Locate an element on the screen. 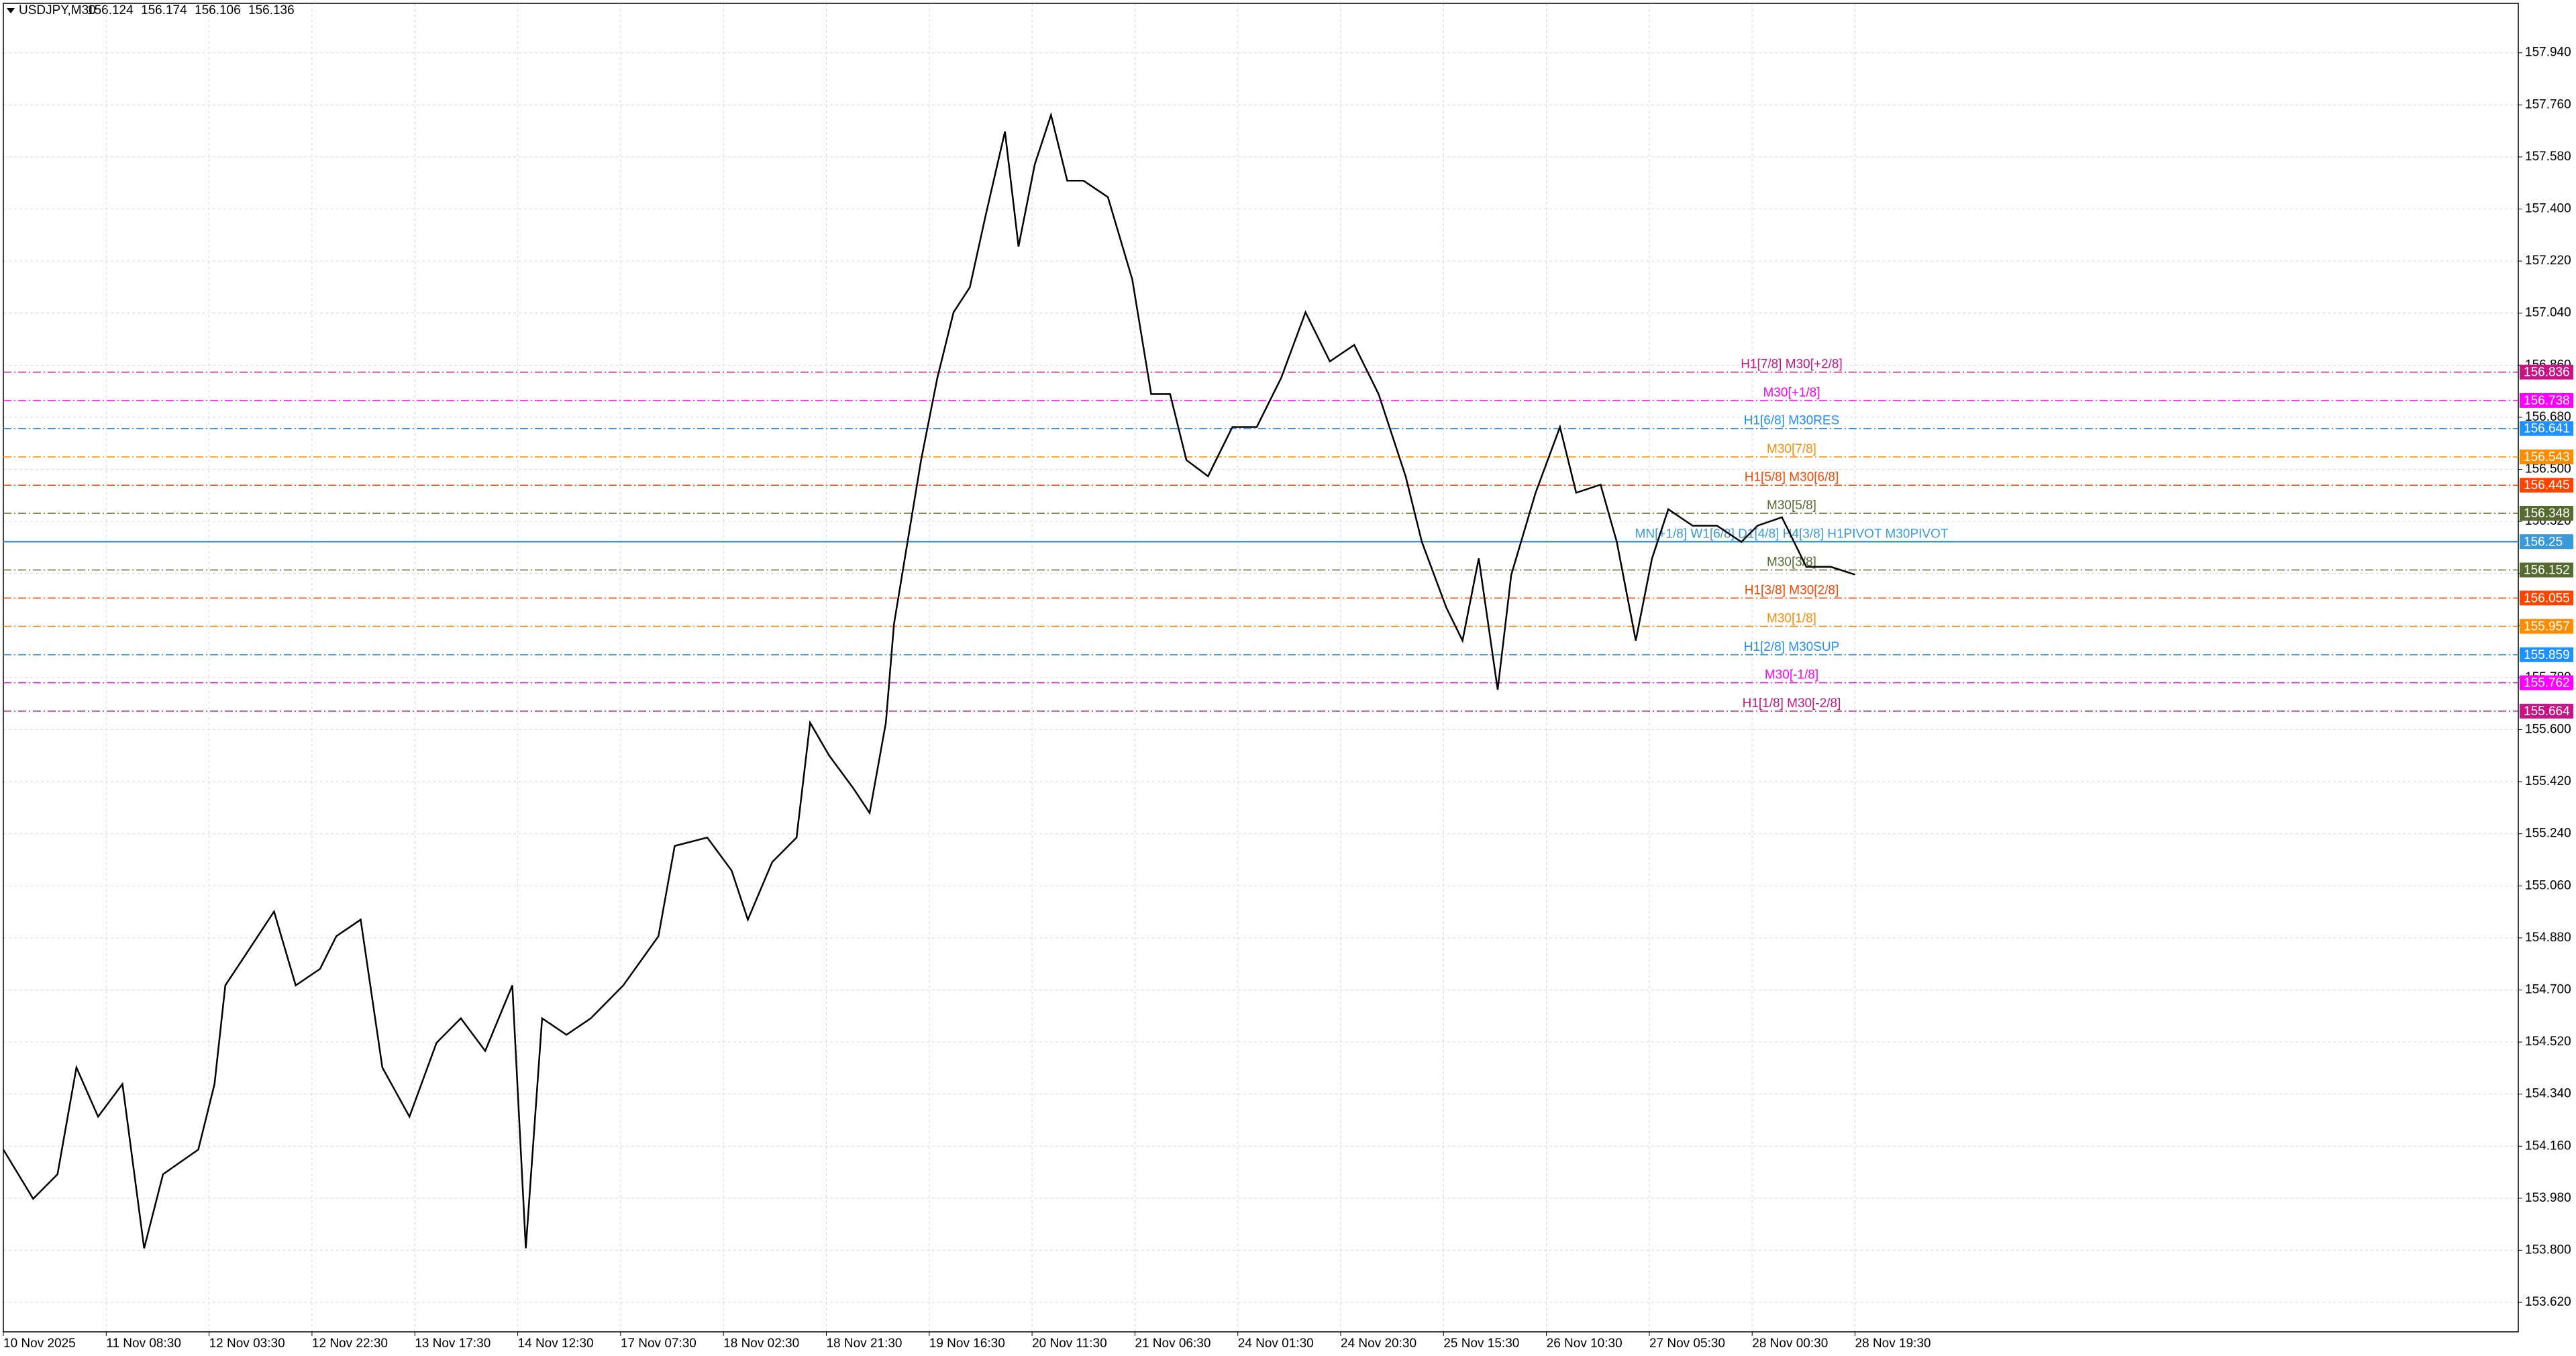  level-label: H1[7/8] M30[+2/8] is located at coordinates (1792, 365).